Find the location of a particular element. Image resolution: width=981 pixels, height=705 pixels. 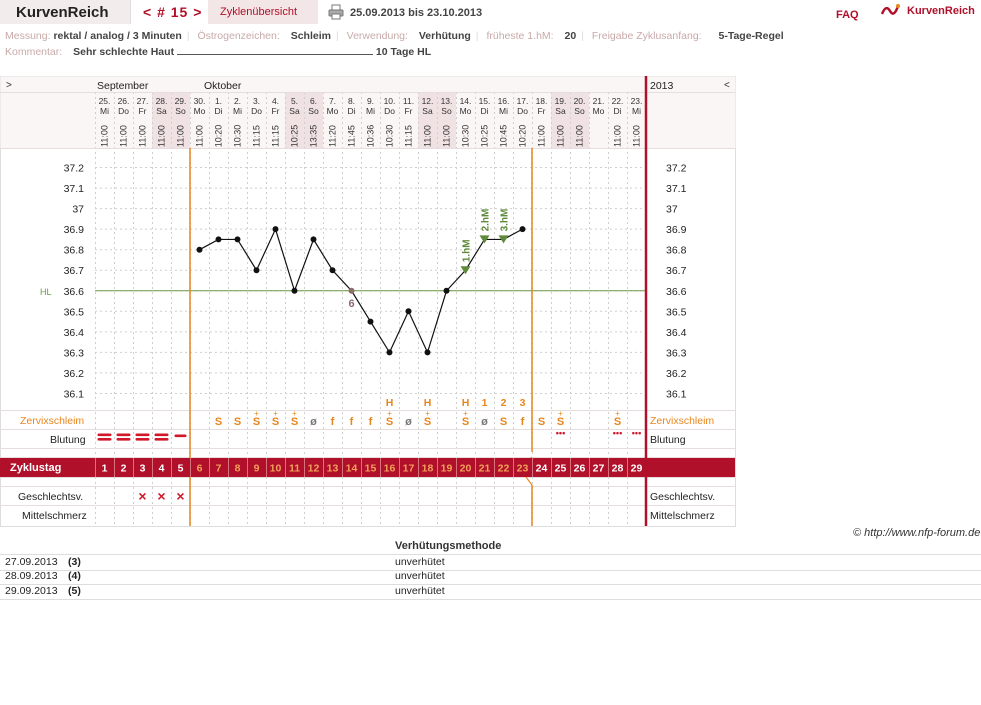

day-time: 10:20 is located at coordinates (219, 136).